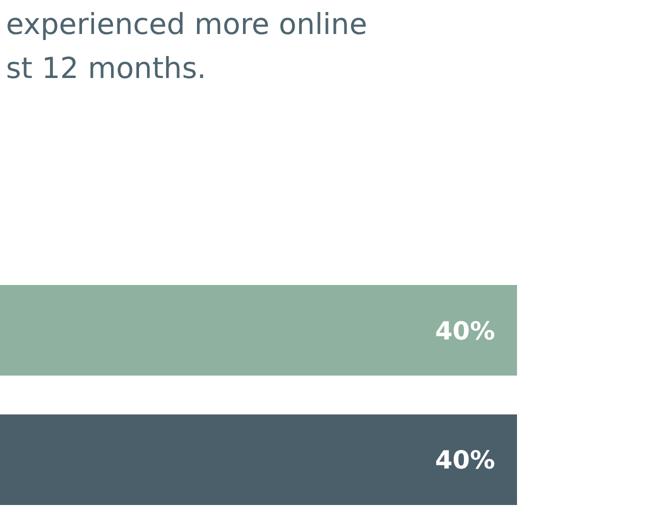  What do you see at coordinates (187, 46) in the screenshot?
I see `chart-title: experienced more online st 12 months.` at bounding box center [187, 46].